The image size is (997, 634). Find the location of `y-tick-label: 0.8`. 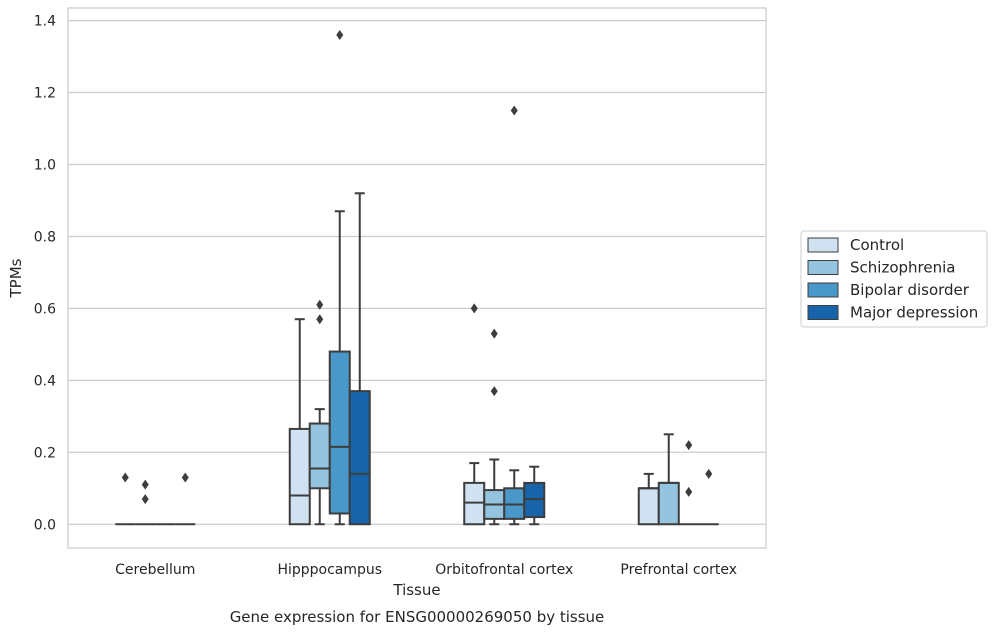

y-tick-label: 0.8 is located at coordinates (45, 237).